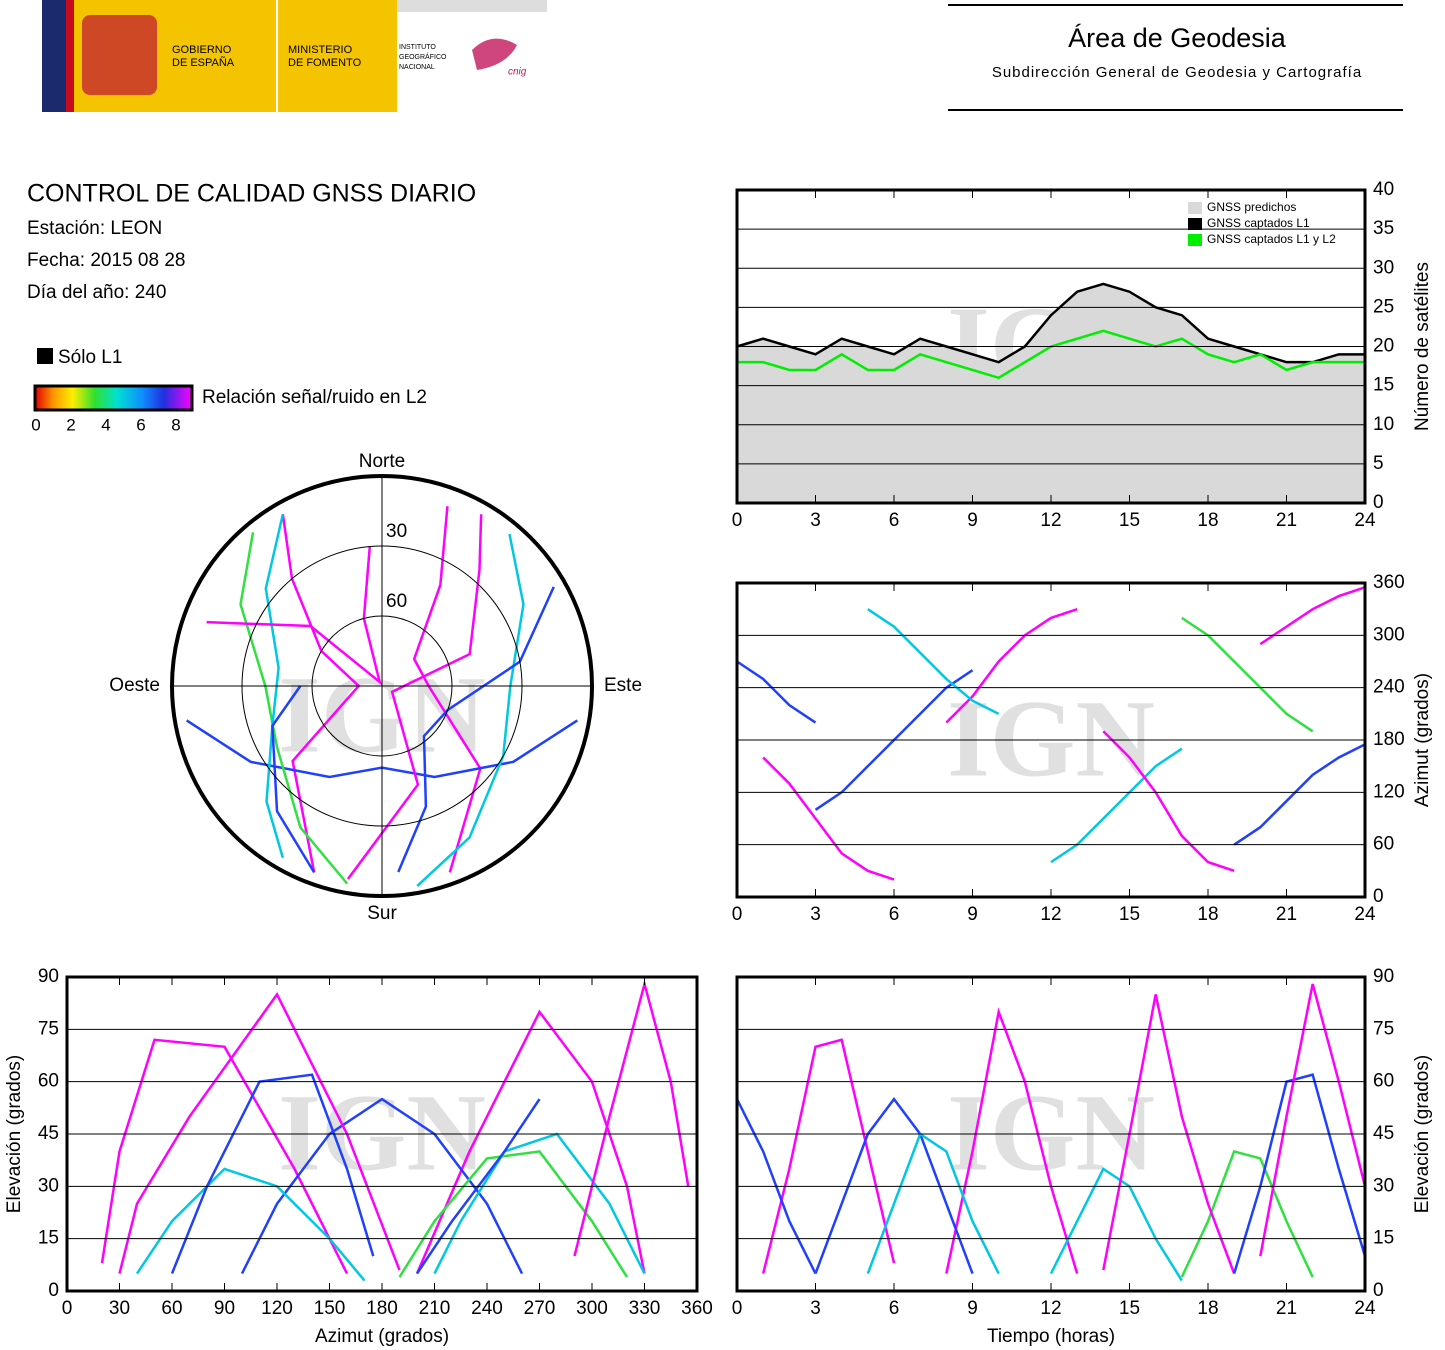 This screenshot has width=1445, height=1350. I want to click on legend-label: GNSS captados L1 y L2, so click(1271, 239).